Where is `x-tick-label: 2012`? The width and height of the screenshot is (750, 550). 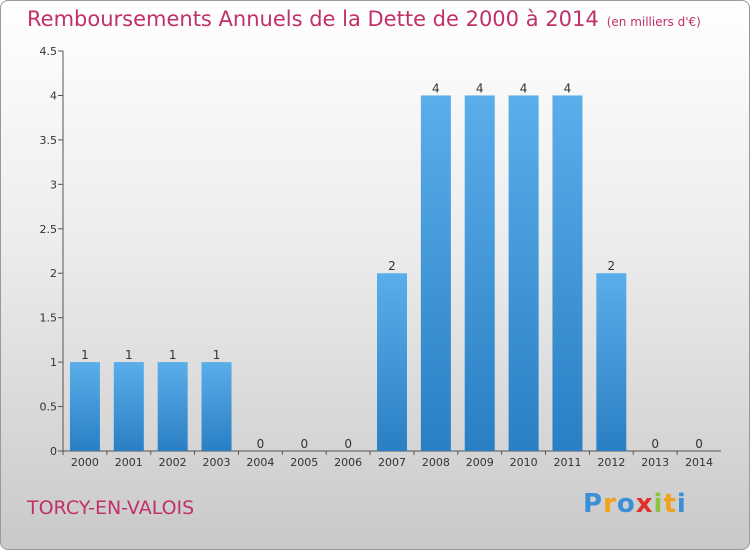
x-tick-label: 2012 is located at coordinates (611, 462).